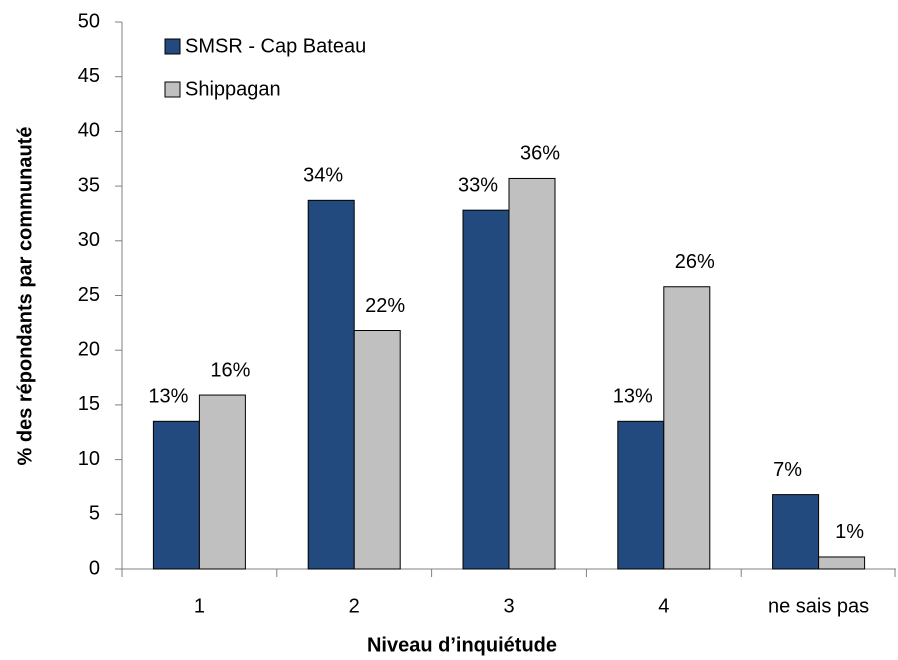 The width and height of the screenshot is (898, 660). Describe the element at coordinates (199, 606) in the screenshot. I see `x-tick-label: 1` at that location.